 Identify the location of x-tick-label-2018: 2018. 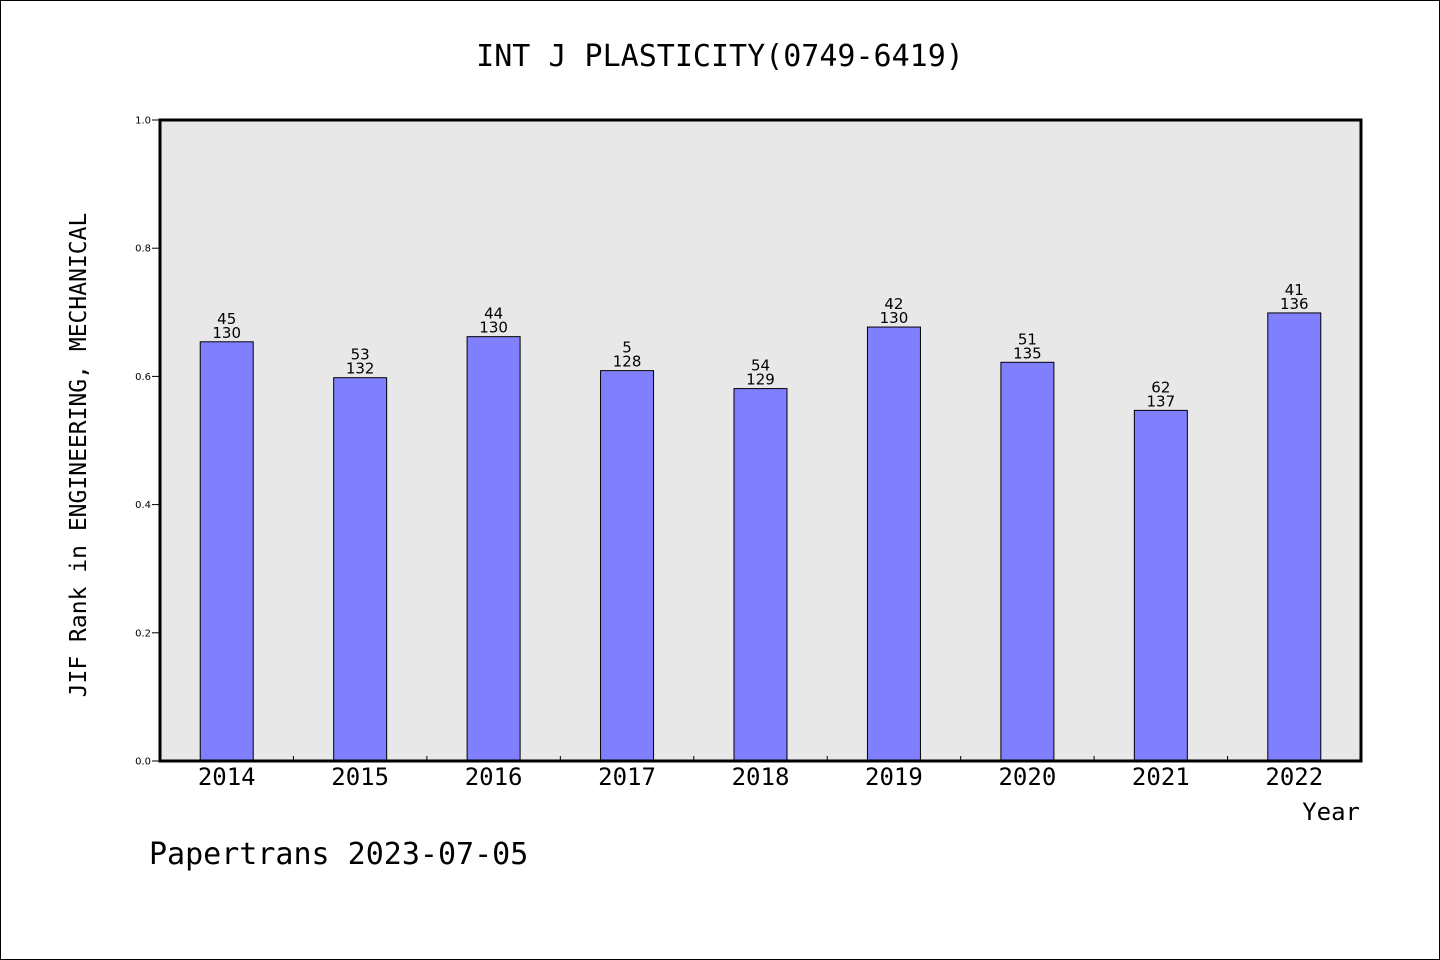
(761, 777).